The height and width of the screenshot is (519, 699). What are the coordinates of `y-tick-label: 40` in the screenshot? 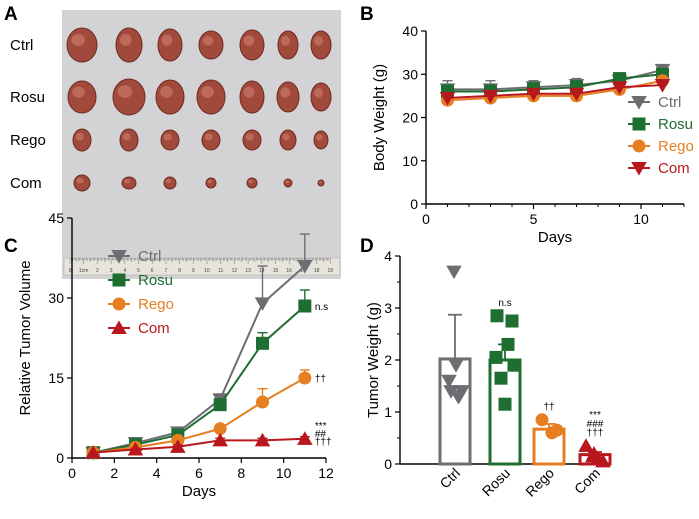 It's located at (410, 31).